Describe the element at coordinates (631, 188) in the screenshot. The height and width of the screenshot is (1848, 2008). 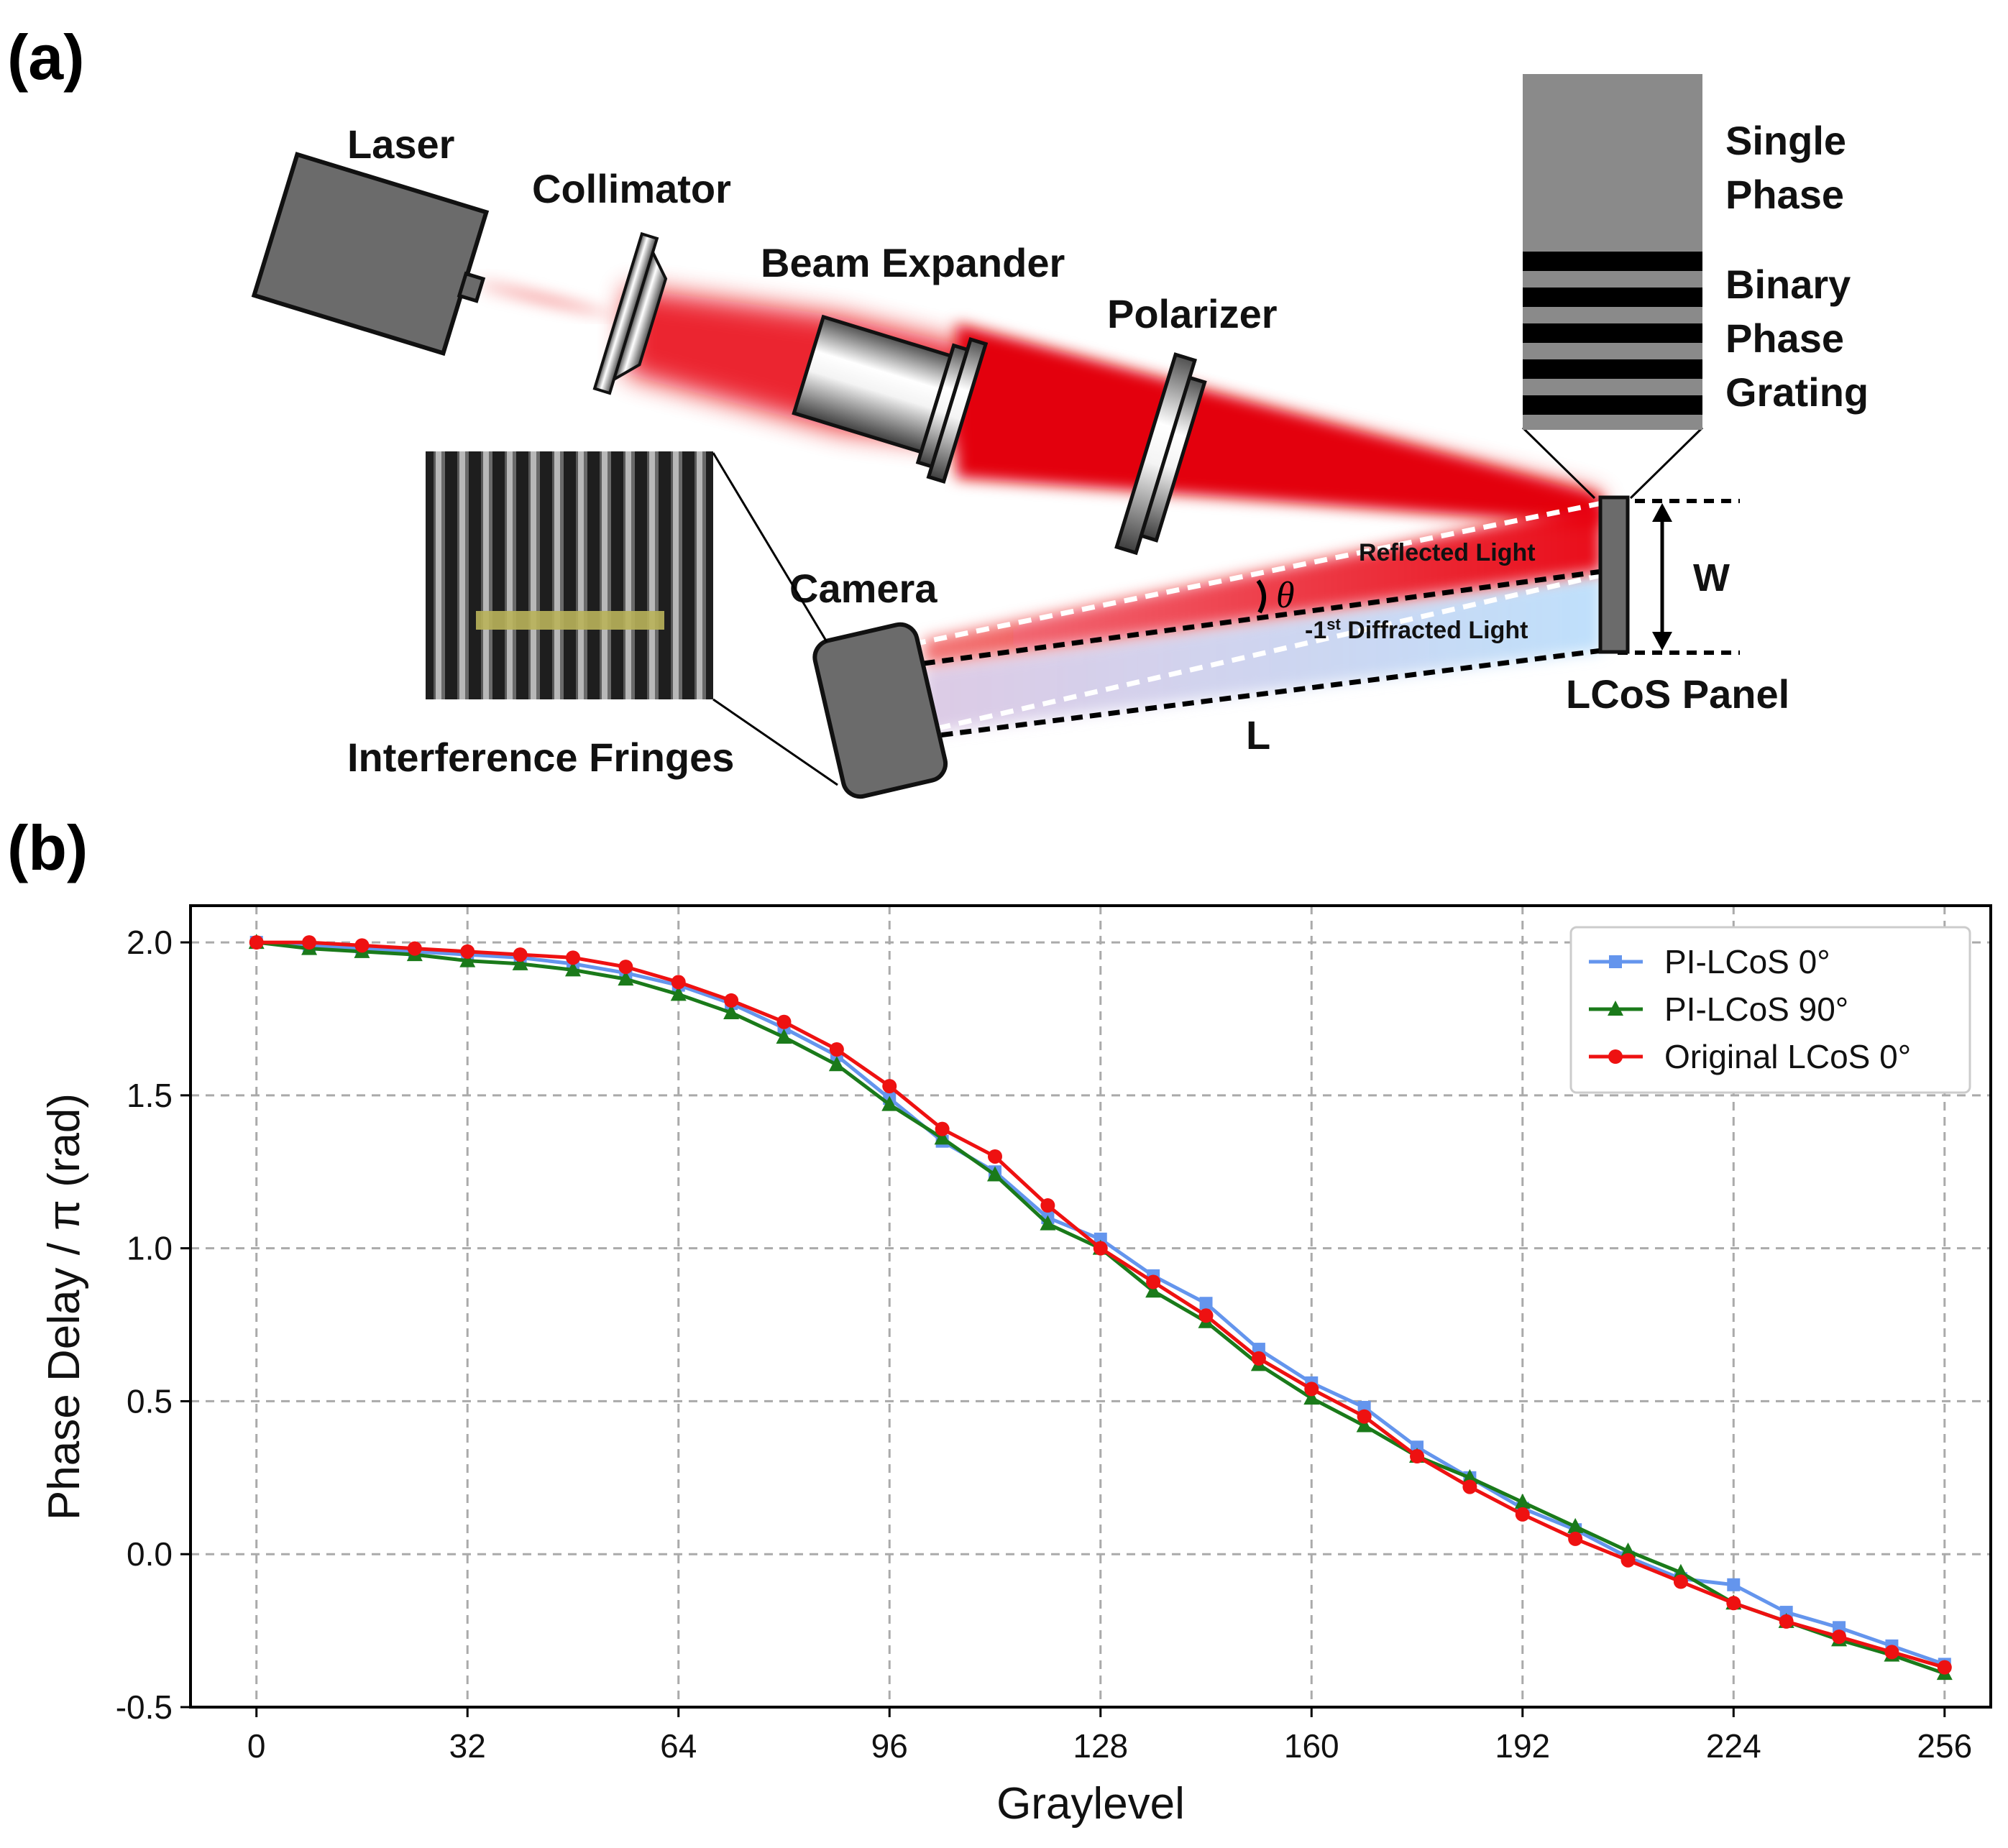
I see `collimator-label: Collimator` at that location.